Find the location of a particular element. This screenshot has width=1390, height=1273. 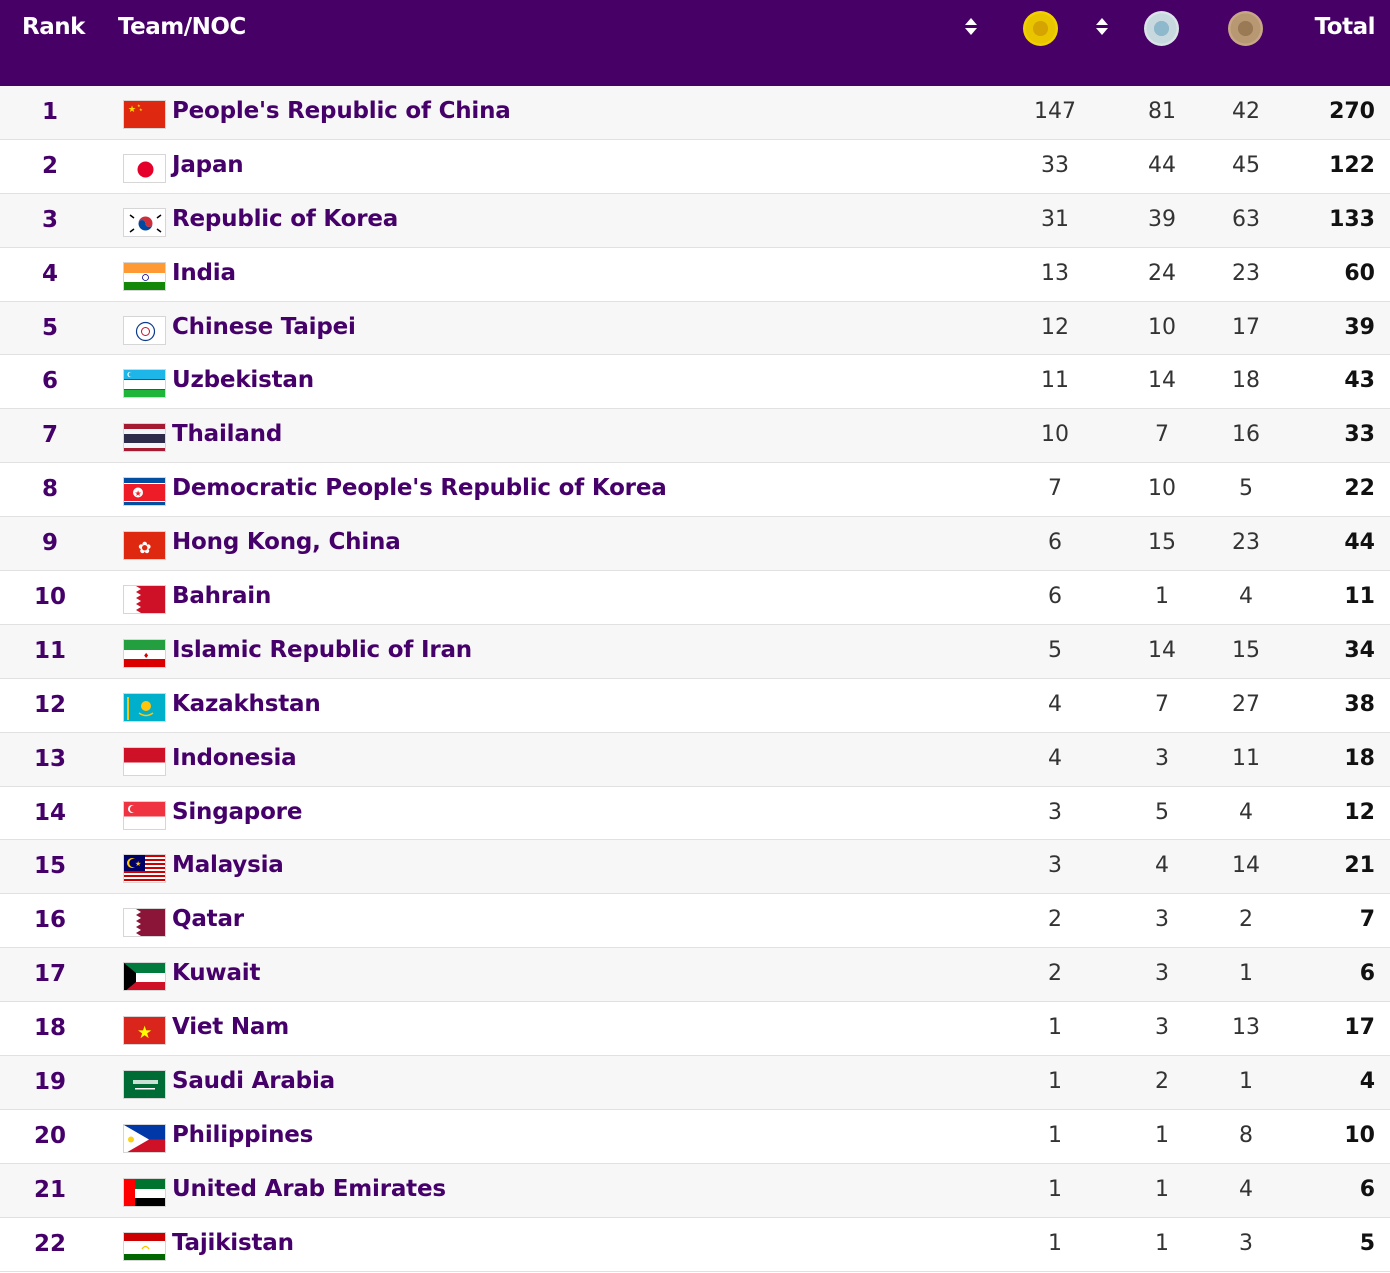

rank-cell: 21 is located at coordinates (49, 1189).